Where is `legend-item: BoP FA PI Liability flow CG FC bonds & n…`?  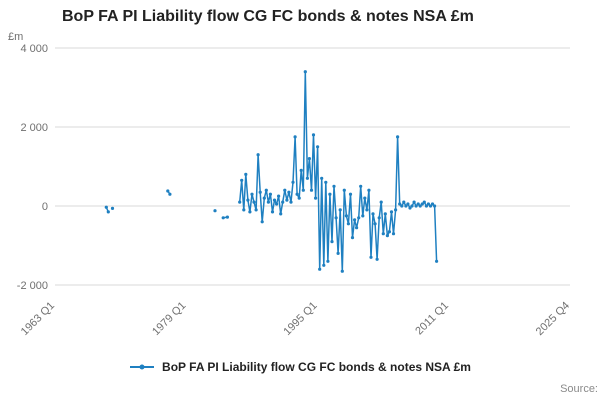
legend-item: BoP FA PI Liability flow CG FC bonds & n… is located at coordinates (300, 367).